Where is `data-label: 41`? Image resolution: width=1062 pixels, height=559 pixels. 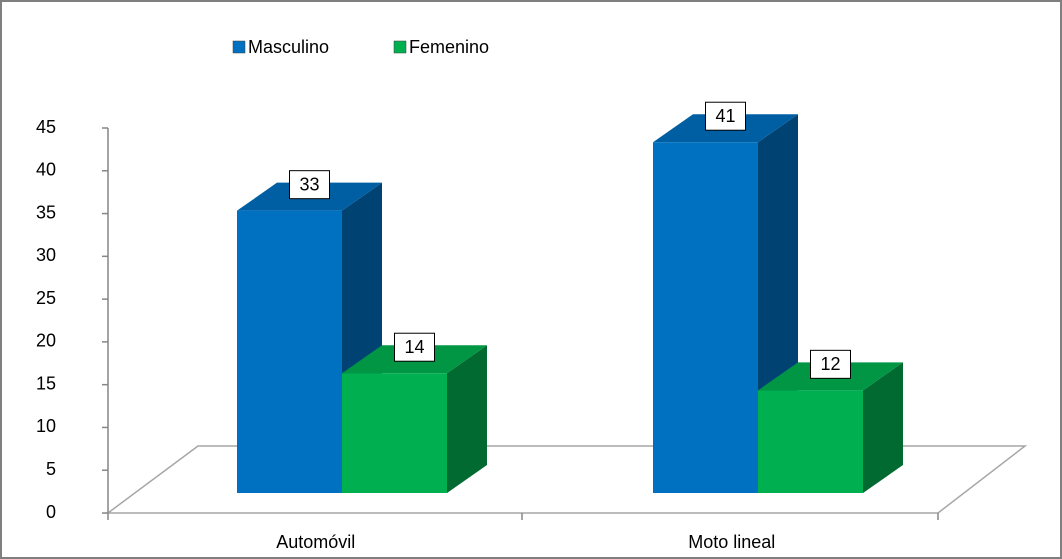 data-label: 41 is located at coordinates (725, 116).